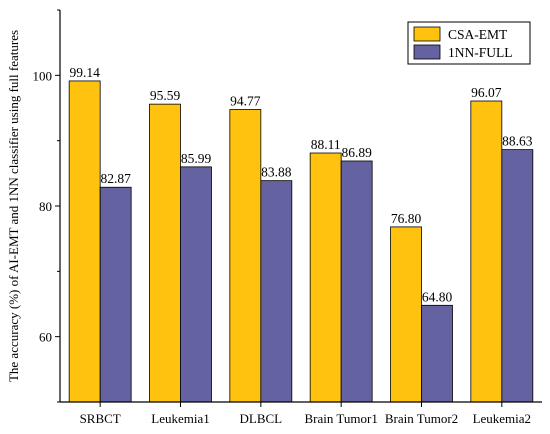 Image resolution: width=550 pixels, height=434 pixels. What do you see at coordinates (165, 95) in the screenshot?
I see `data-label: 95.59` at bounding box center [165, 95].